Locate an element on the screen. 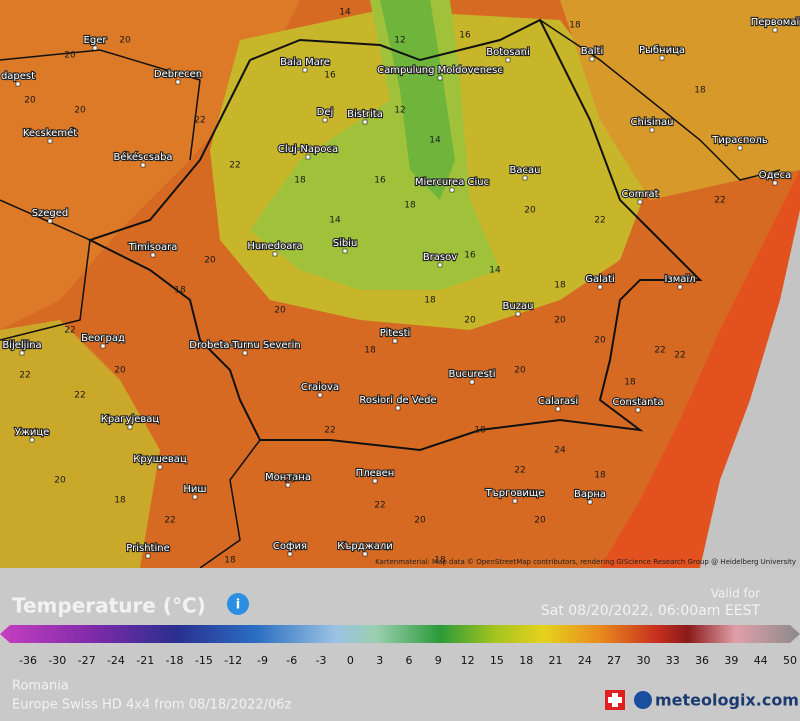 This screenshot has height=721, width=800. city-label: Békéscsaba is located at coordinates (142, 157).